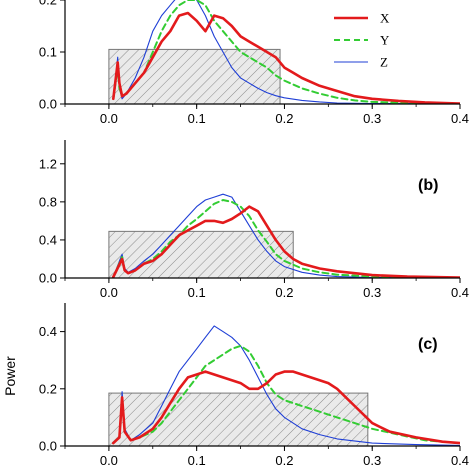 The width and height of the screenshot is (474, 474). I want to click on series-line-z, so click(286, 235).